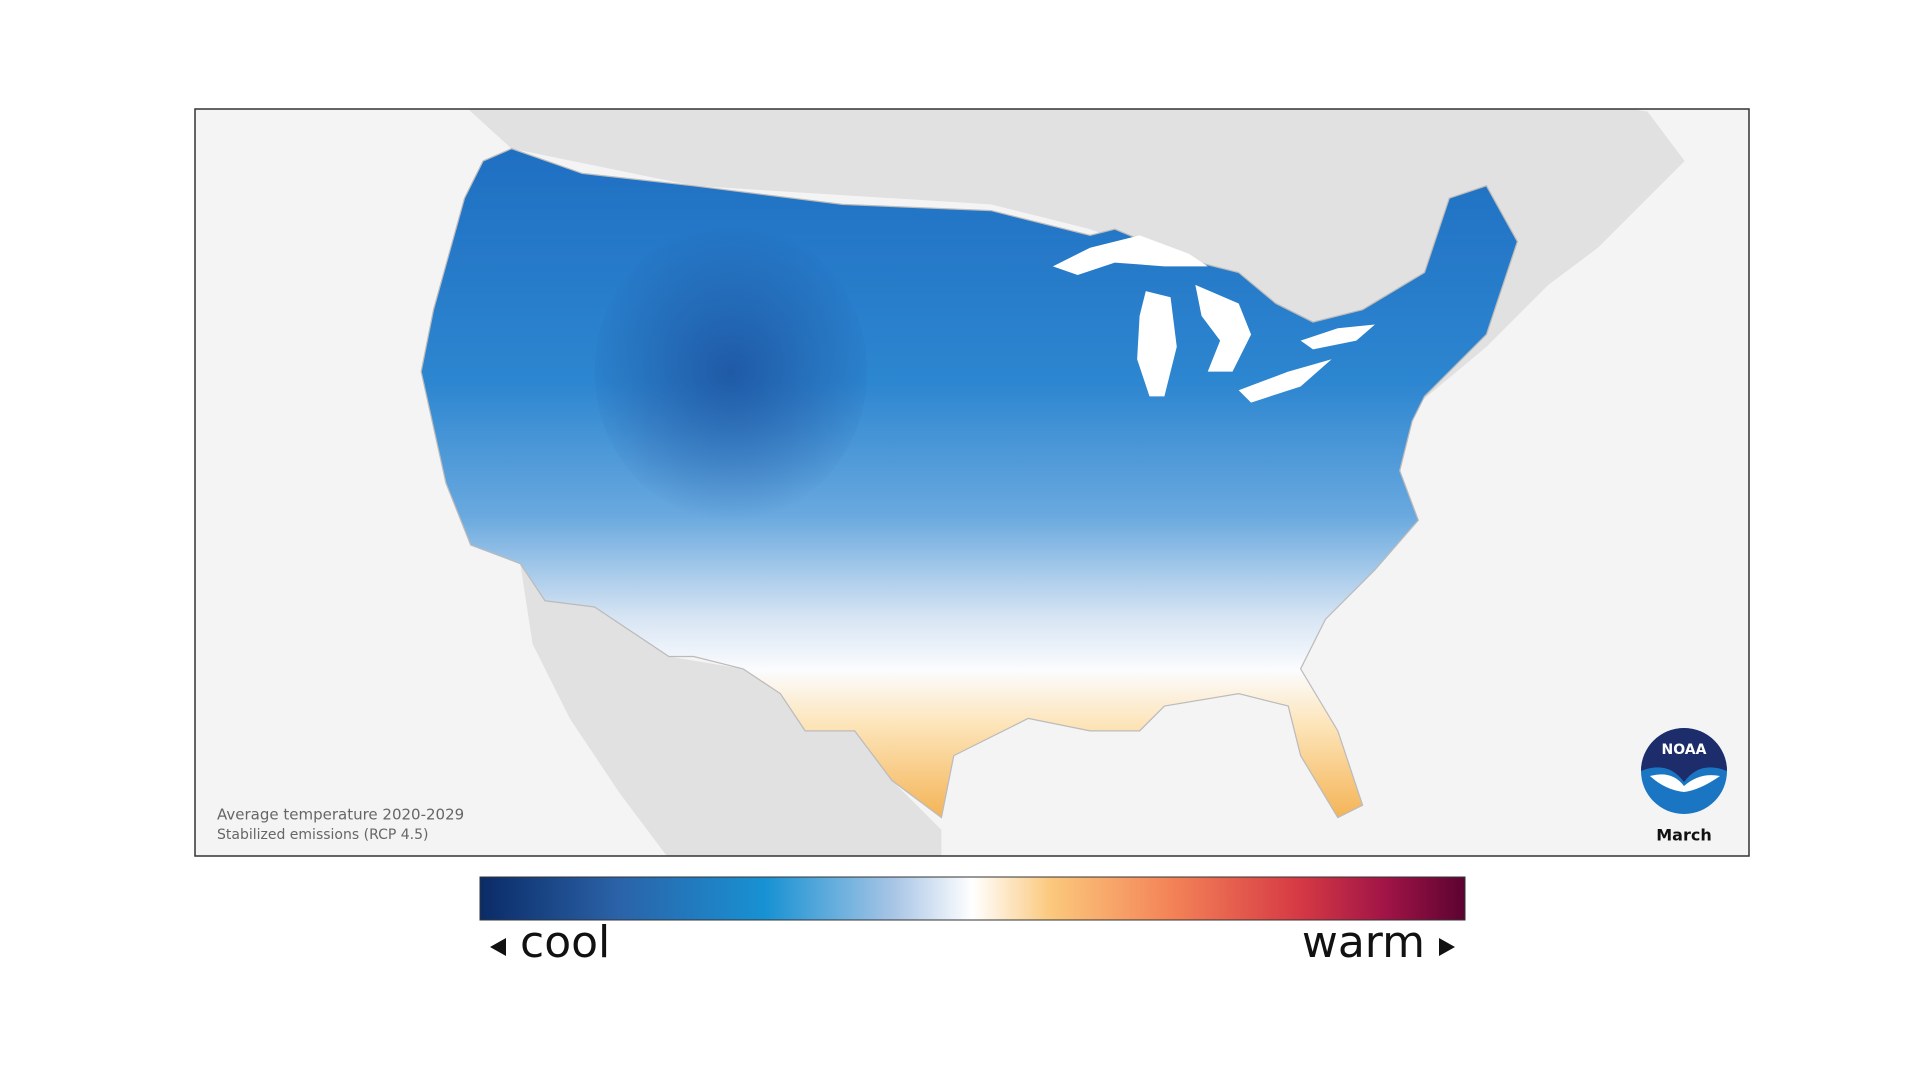  Describe the element at coordinates (323, 835) in the screenshot. I see `caption-subtitle: Stabilized emissions (RCP 4.5)` at that location.